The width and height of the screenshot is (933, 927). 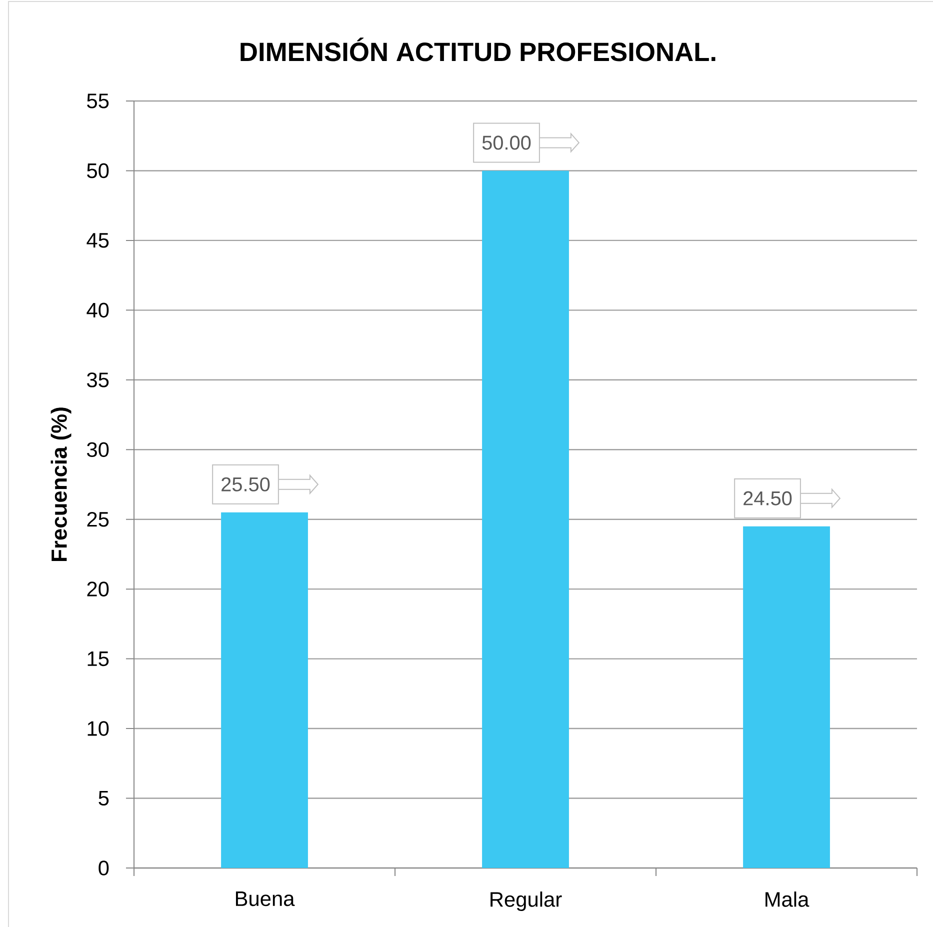 What do you see at coordinates (98, 728) in the screenshot?
I see `y-tick-label: 10` at bounding box center [98, 728].